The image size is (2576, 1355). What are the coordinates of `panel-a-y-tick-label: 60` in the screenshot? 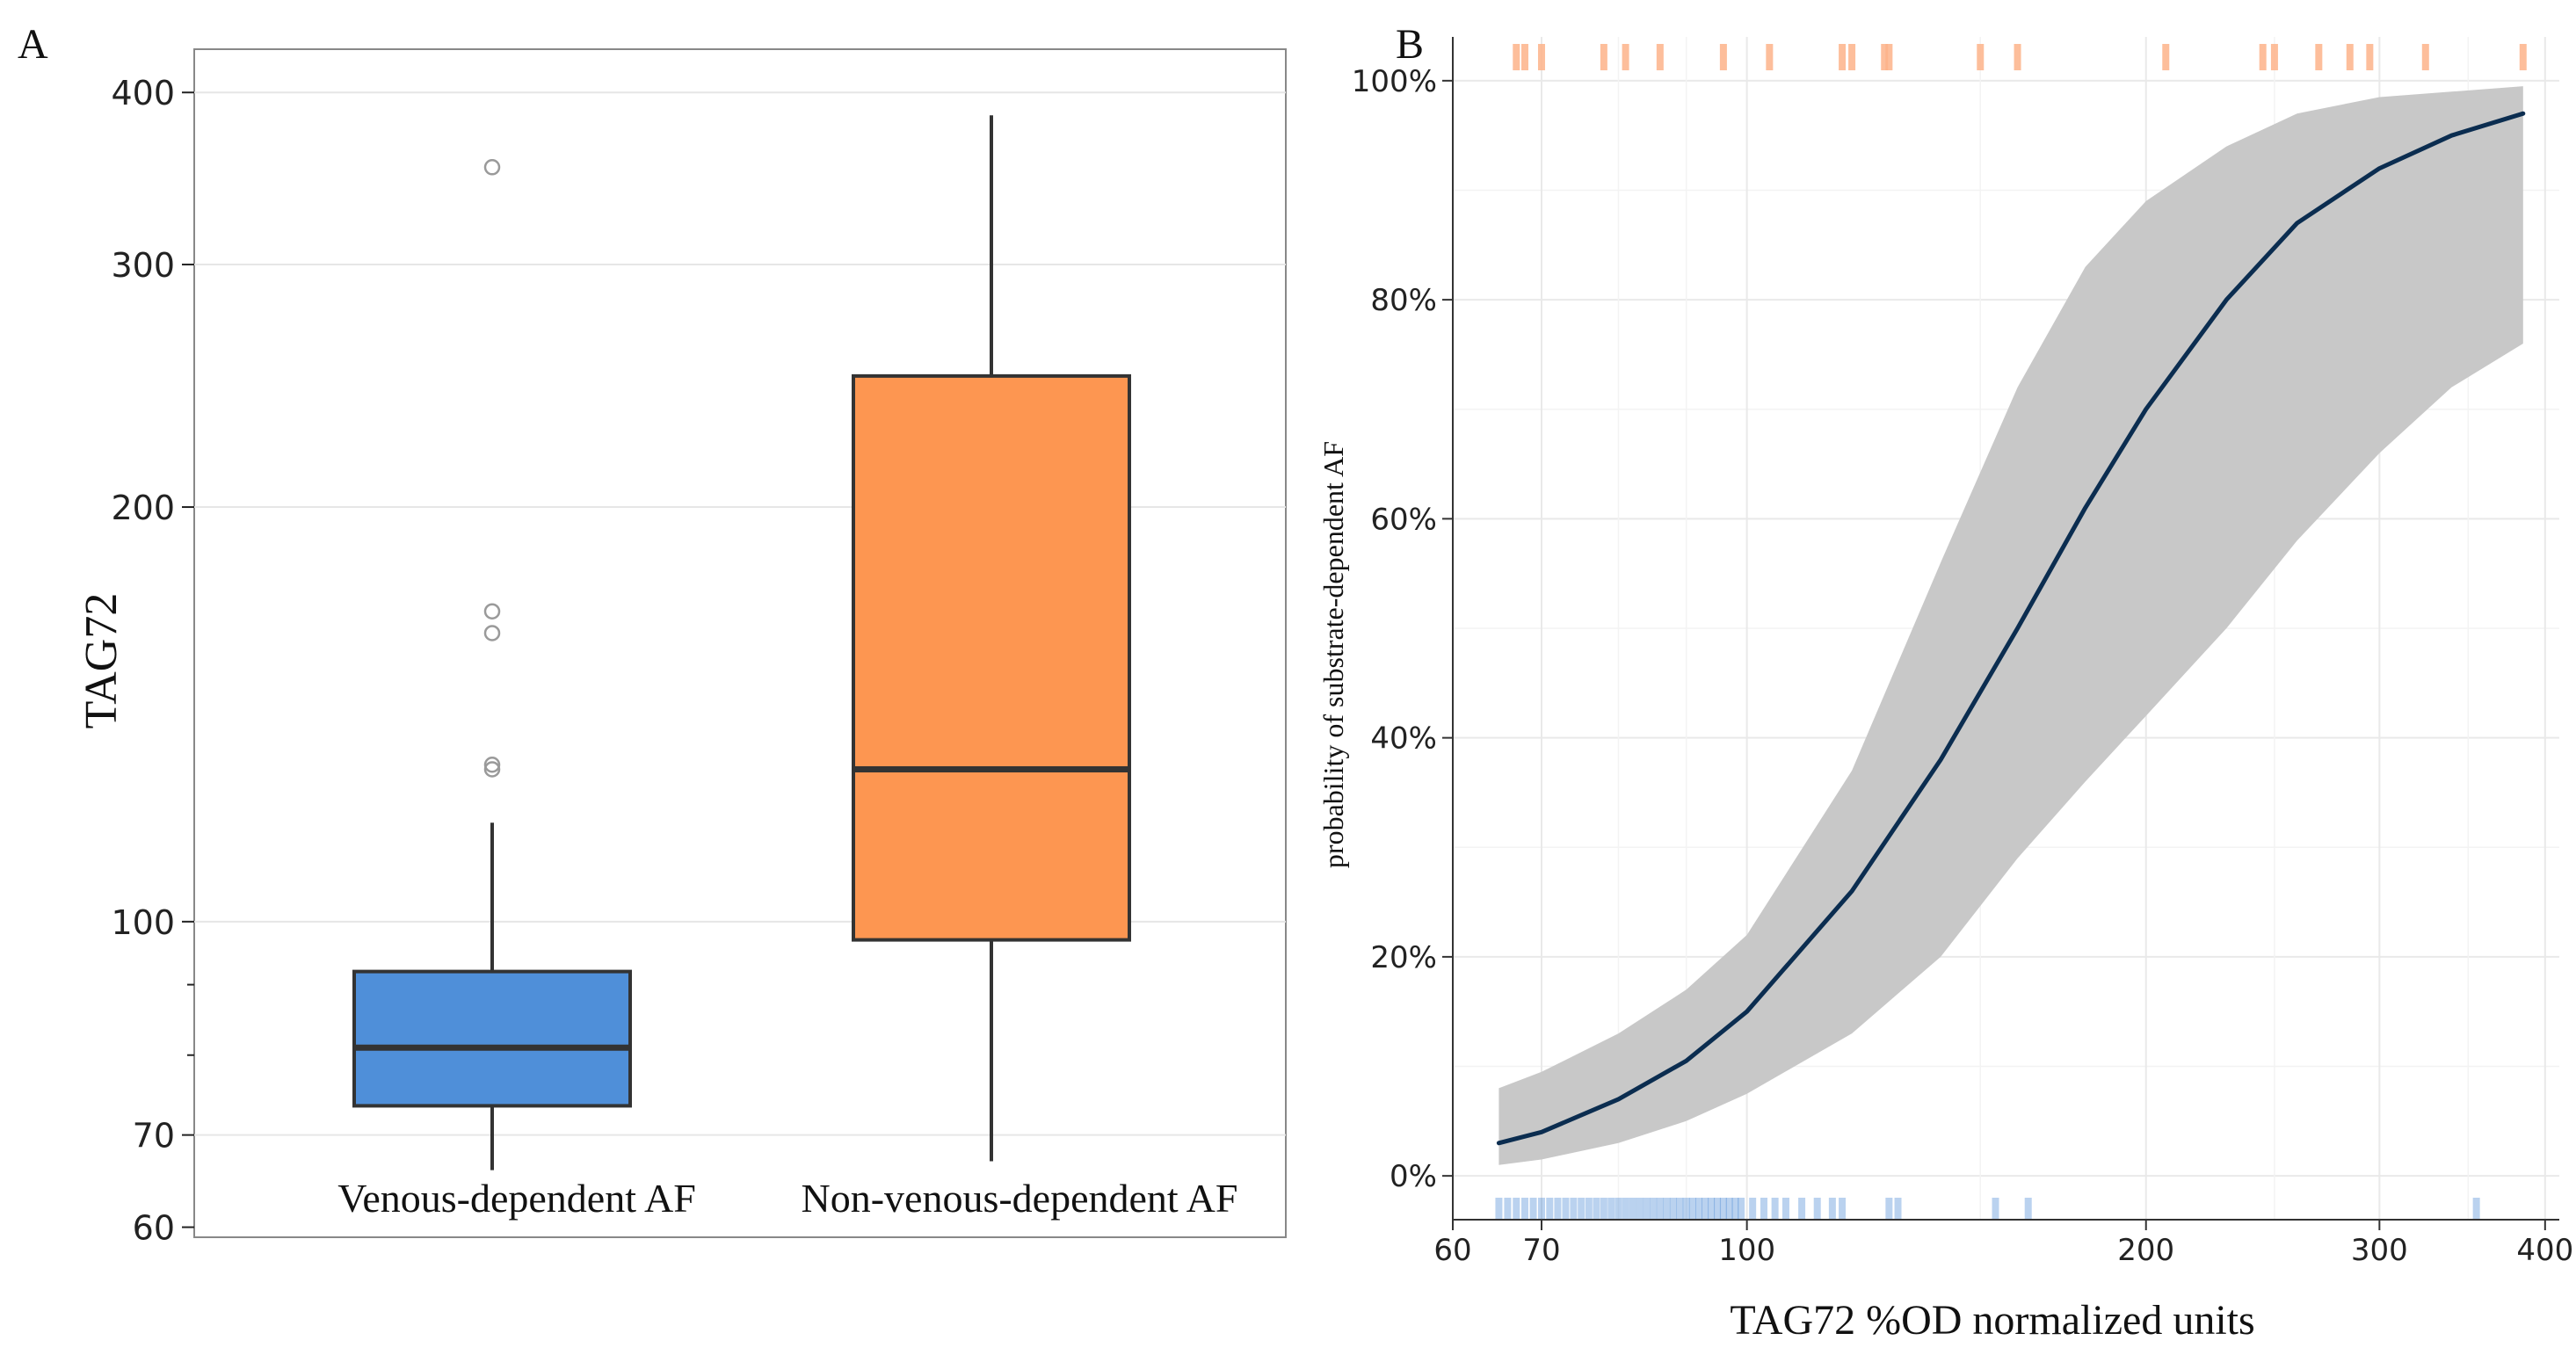 It's located at (154, 1228).